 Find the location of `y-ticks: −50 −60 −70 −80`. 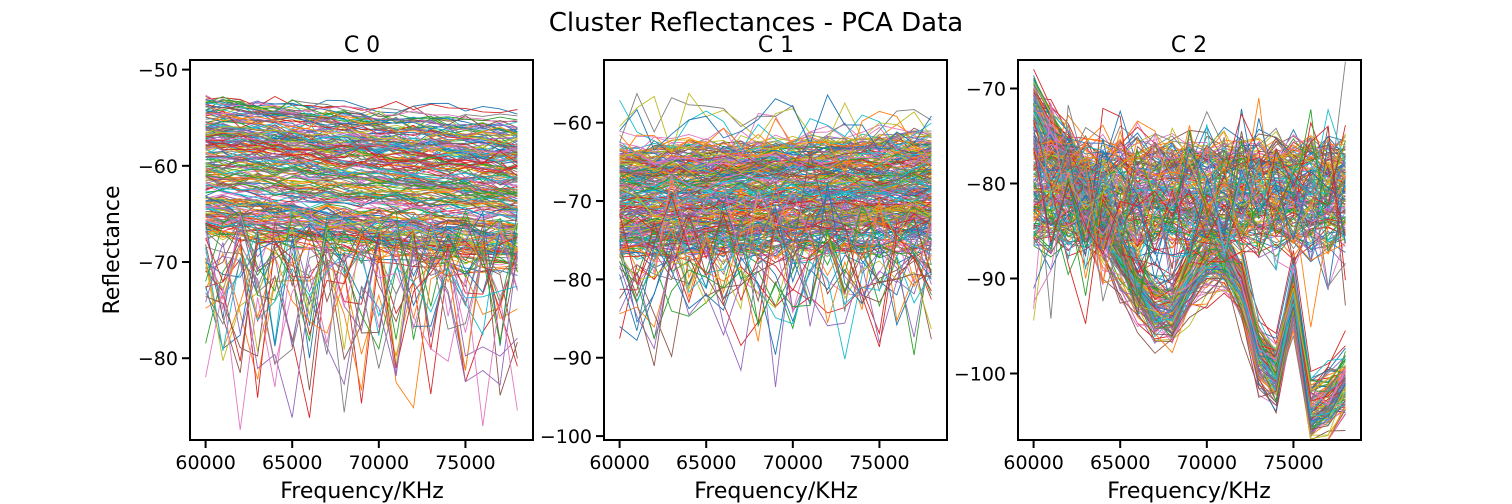

y-ticks: −50 −60 −70 −80 is located at coordinates (164, 215).